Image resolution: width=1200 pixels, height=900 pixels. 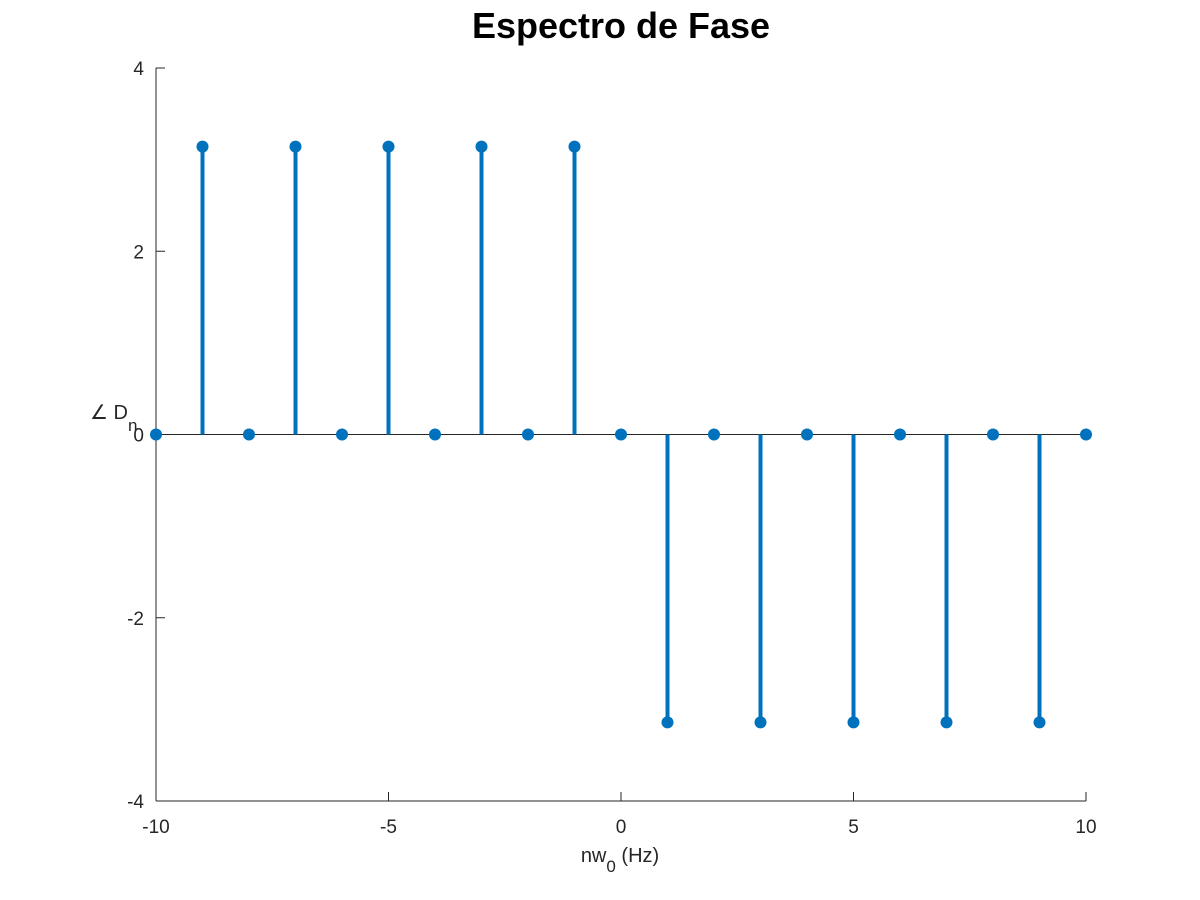 What do you see at coordinates (621, 25) in the screenshot?
I see `chart-title: Espectro de Fase` at bounding box center [621, 25].